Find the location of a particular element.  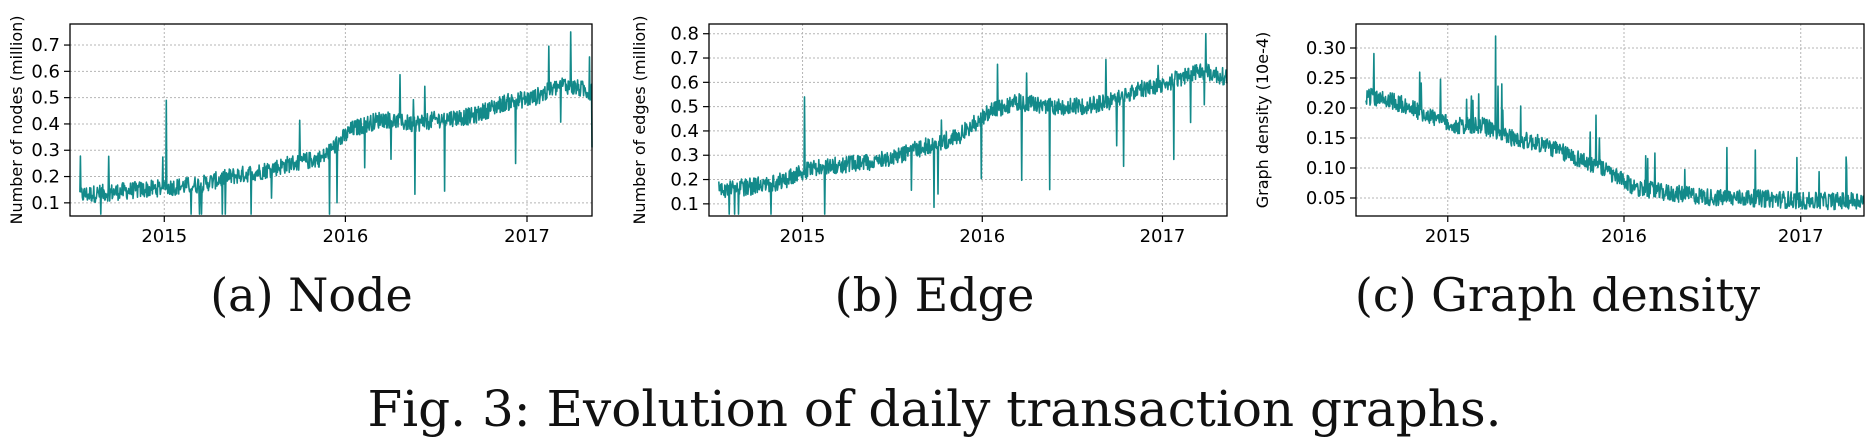

y-tick-label: 0.30 is located at coordinates (1326, 48).